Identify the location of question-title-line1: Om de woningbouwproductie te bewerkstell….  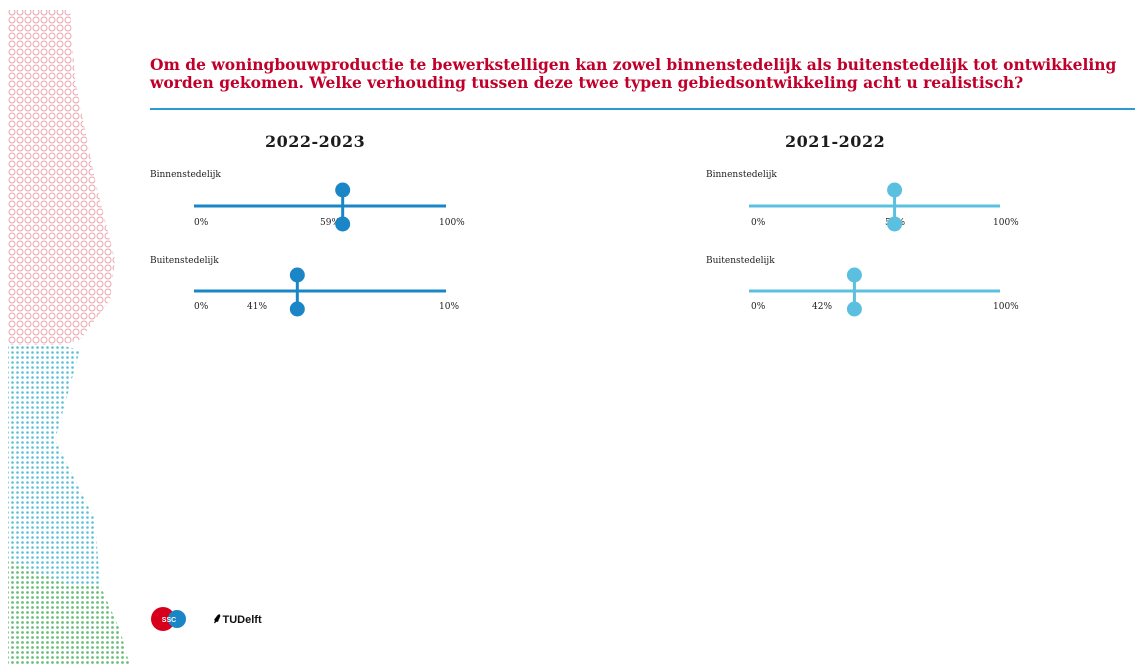
(633, 64).